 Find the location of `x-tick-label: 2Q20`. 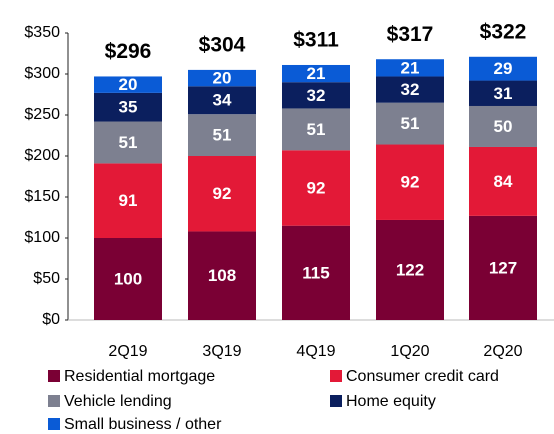

x-tick-label: 2Q20 is located at coordinates (502, 351).